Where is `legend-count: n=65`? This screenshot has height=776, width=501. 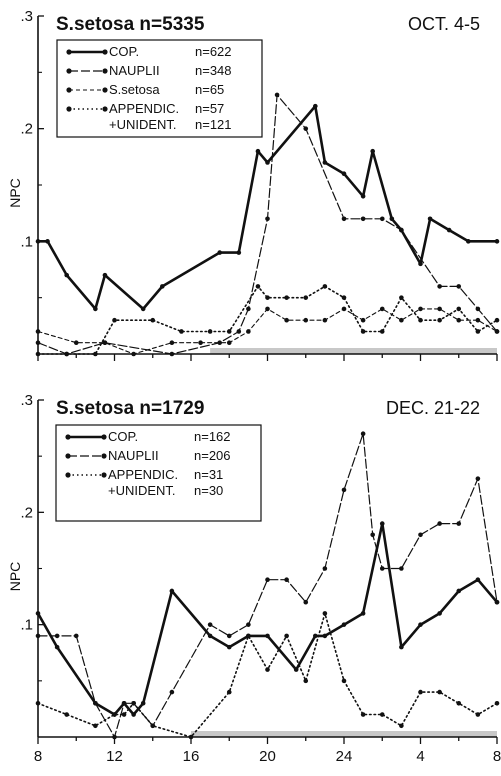
legend-count: n=65 is located at coordinates (209, 89).